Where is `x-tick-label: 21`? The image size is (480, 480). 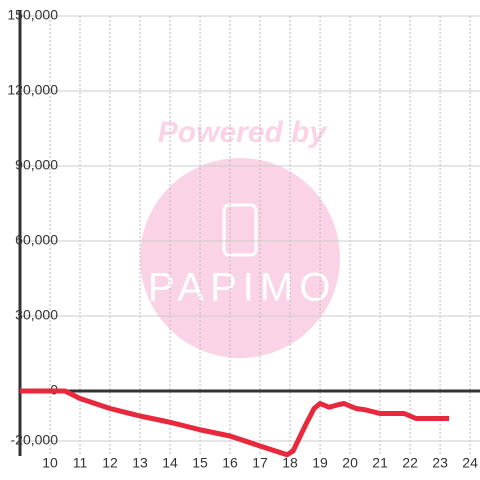
x-tick-label: 21 is located at coordinates (380, 463).